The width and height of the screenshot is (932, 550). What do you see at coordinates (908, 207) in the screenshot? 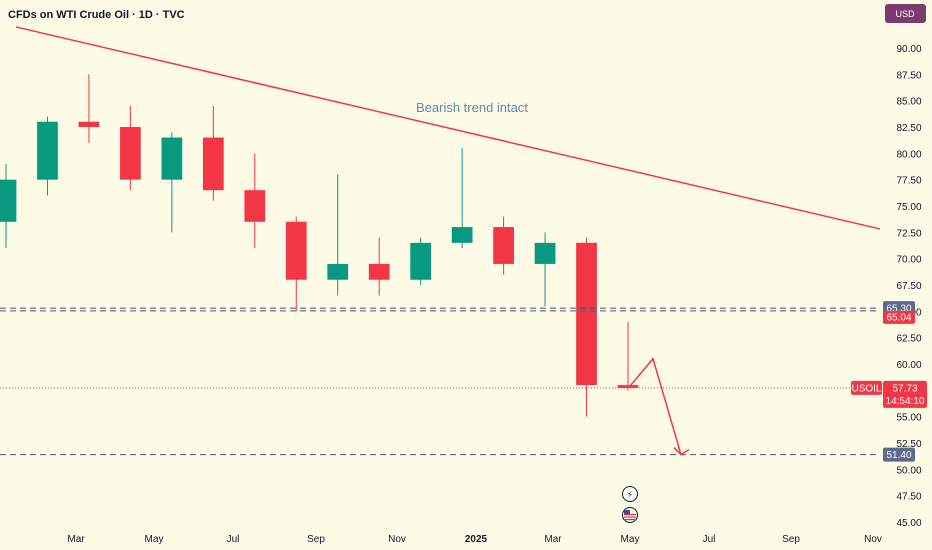
I see `y-tick-label: 75.00` at bounding box center [908, 207].